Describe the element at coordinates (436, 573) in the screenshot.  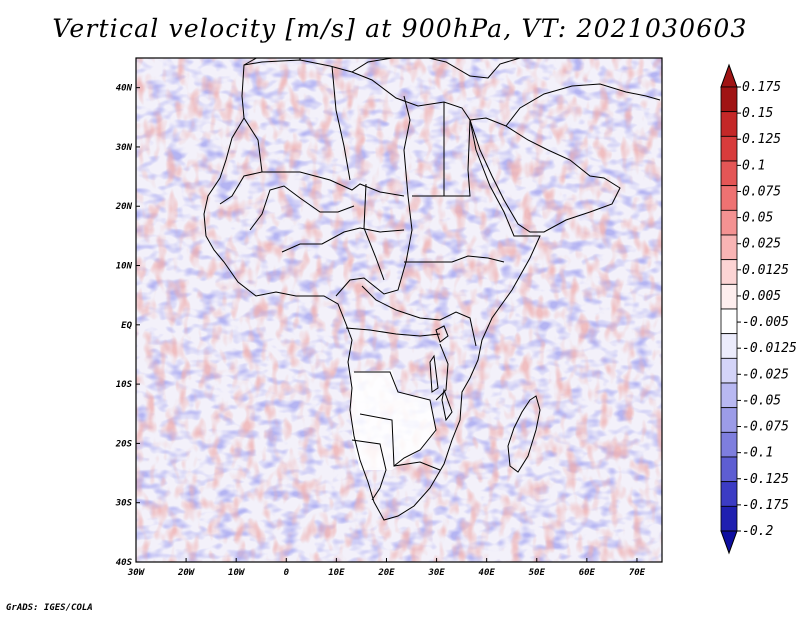
I see `x-tick-label: 30E` at that location.